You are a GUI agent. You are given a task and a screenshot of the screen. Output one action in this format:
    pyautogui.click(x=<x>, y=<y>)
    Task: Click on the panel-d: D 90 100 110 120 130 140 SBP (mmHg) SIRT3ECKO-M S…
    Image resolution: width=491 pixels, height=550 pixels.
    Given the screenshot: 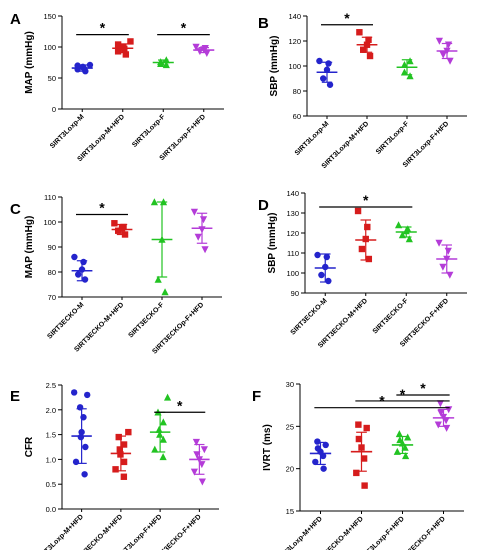 What is the action you would take?
    pyautogui.click(x=362, y=269)
    